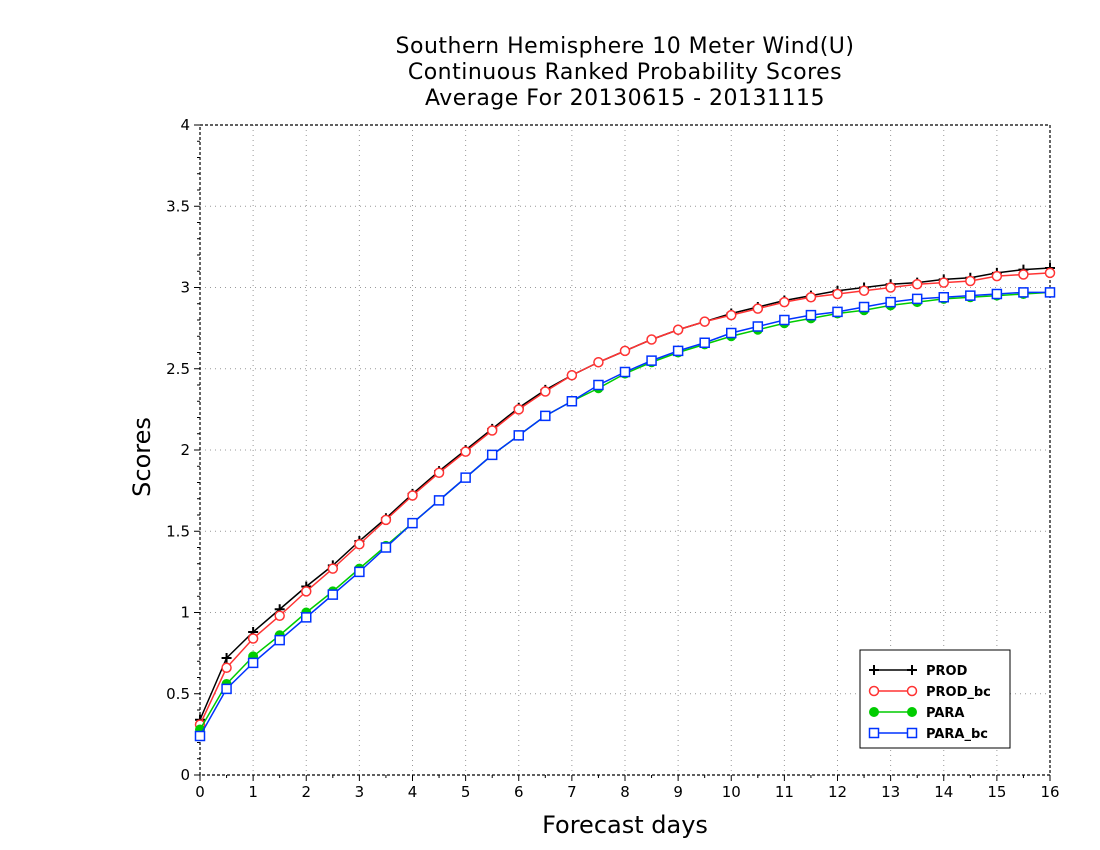 This screenshot has width=1100, height=850. I want to click on x-tick-label: 16, so click(1049, 792).